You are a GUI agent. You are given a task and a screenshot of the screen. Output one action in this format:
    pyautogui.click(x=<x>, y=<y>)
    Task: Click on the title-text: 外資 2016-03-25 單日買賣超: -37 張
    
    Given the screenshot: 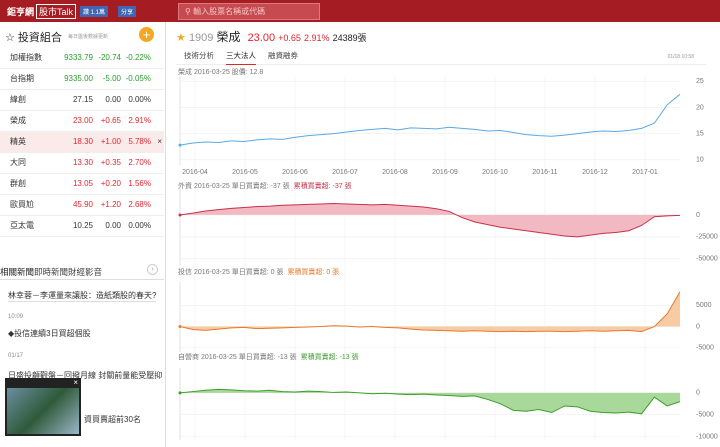 What is the action you would take?
    pyautogui.click(x=234, y=185)
    